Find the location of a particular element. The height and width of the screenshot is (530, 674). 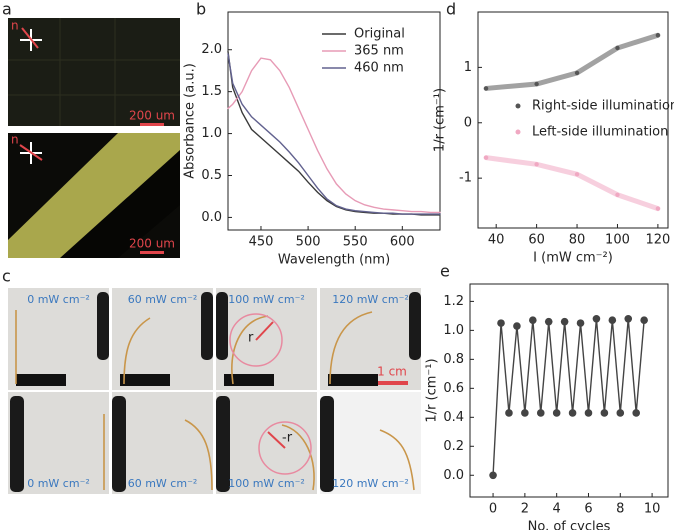

legend-label: Left-side illumination is located at coordinates (600, 132).